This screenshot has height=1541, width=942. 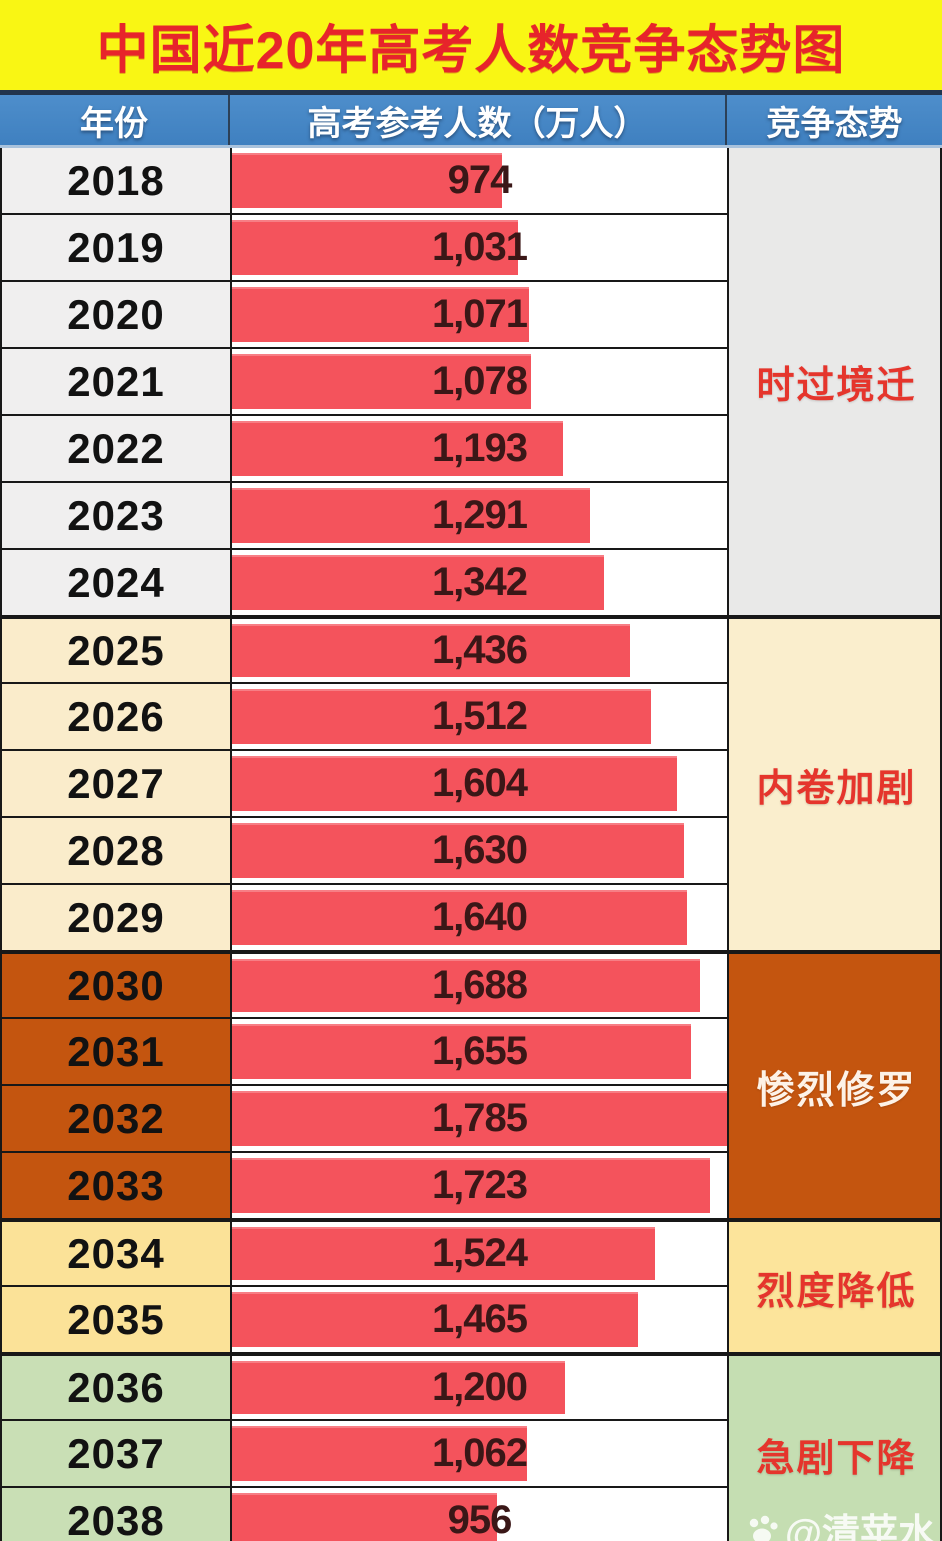 I want to click on year-label: 2029, so click(x=116, y=917).